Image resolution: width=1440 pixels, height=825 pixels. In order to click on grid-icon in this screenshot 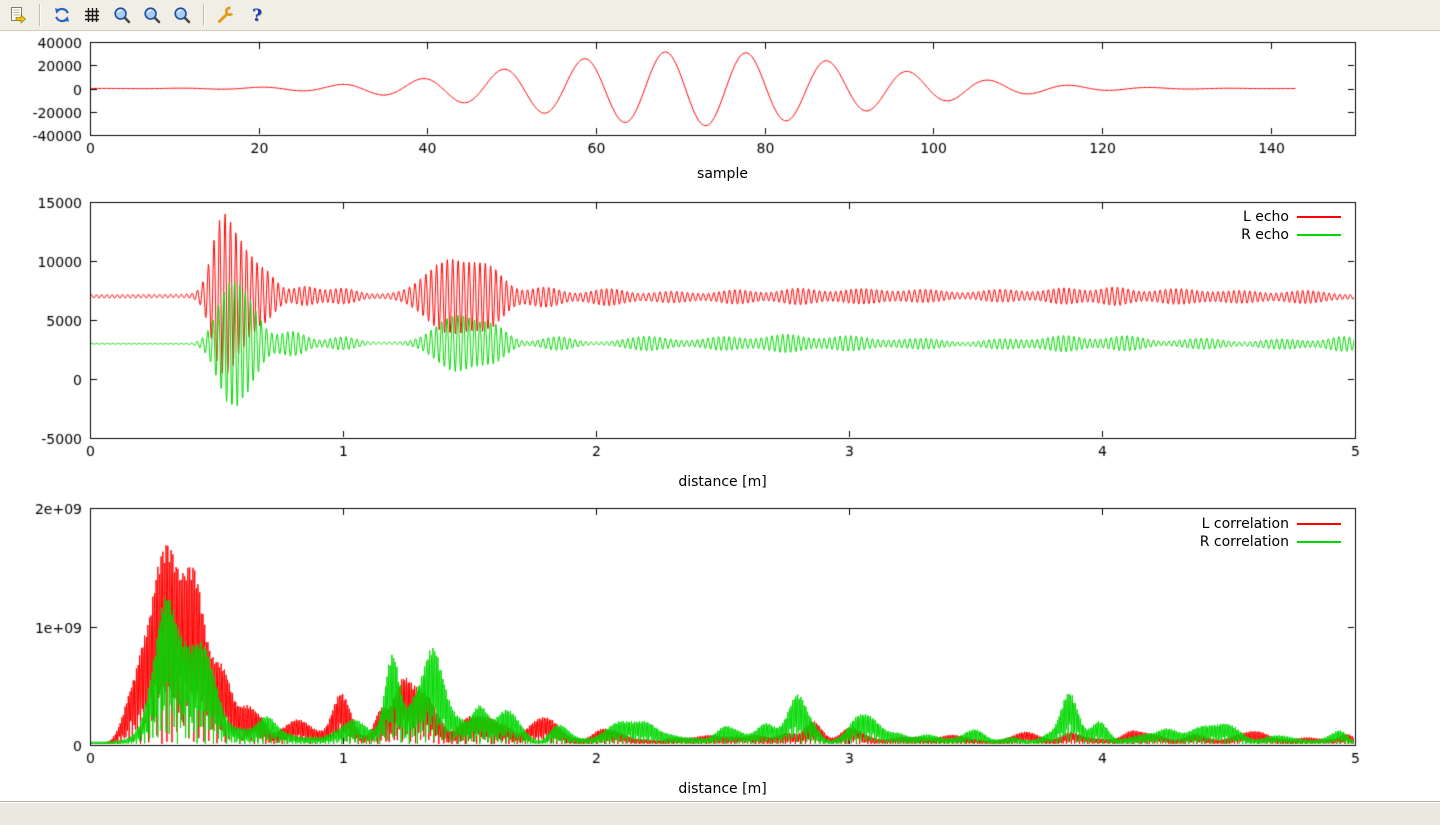, I will do `click(92, 15)`.